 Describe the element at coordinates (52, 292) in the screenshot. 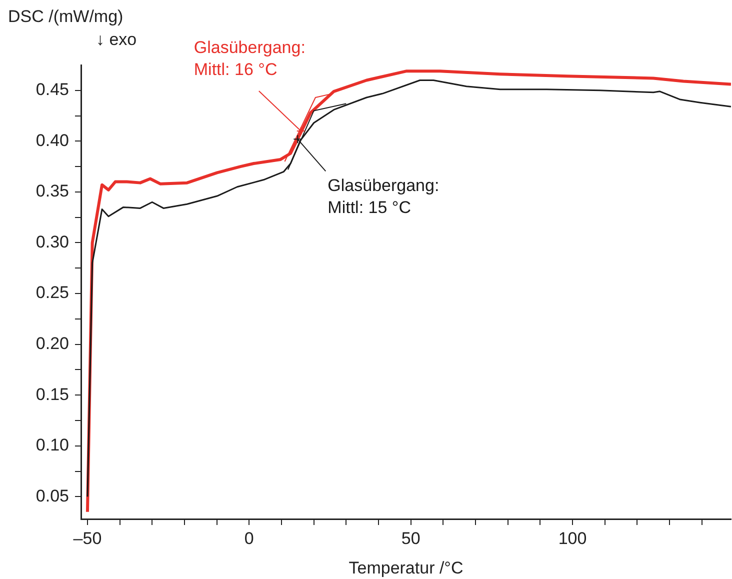

I see `y-tick-label: 0.25` at that location.